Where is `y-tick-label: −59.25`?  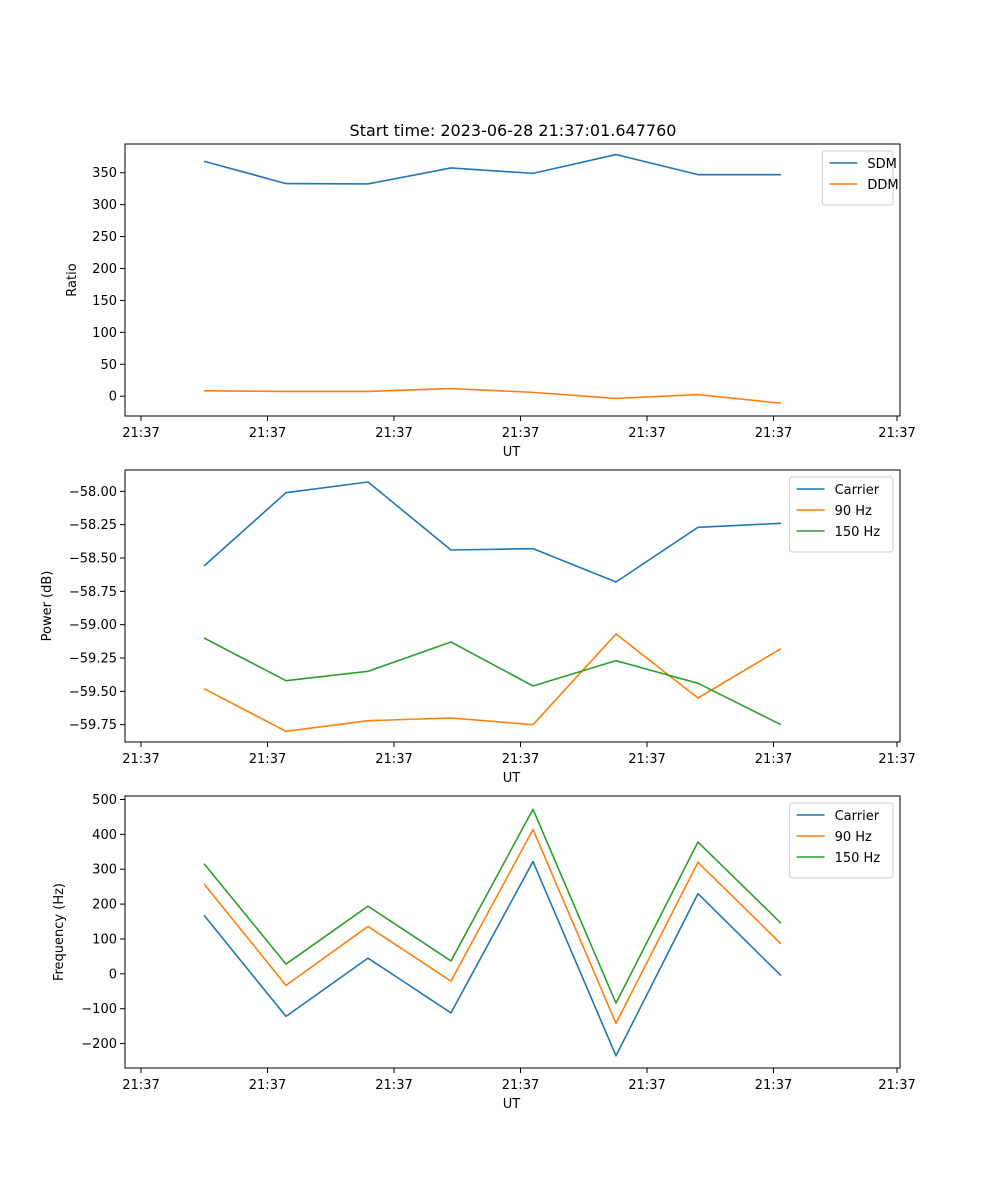 y-tick-label: −59.25 is located at coordinates (93, 659).